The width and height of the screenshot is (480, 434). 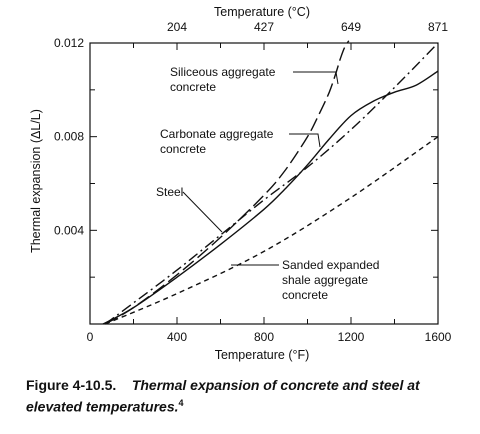 I want to click on annotation-2: Steel, so click(x=189, y=209).